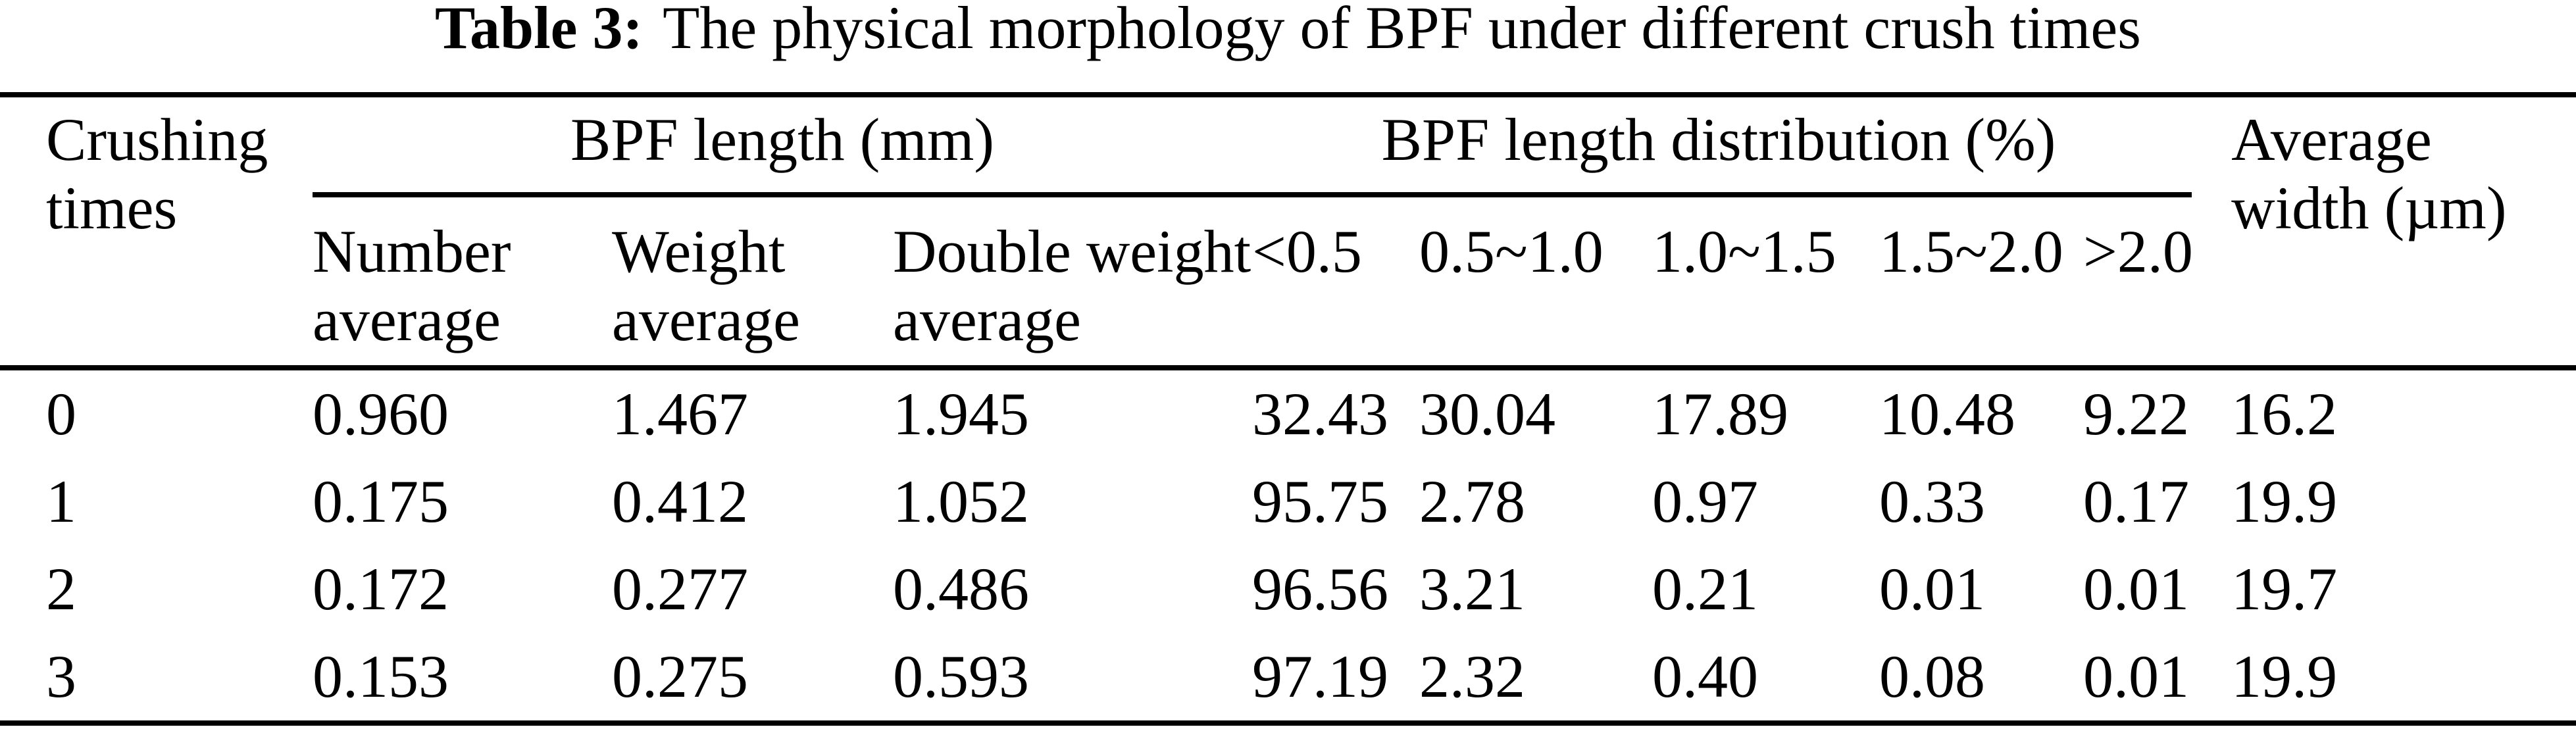 Image resolution: width=2576 pixels, height=729 pixels. Describe the element at coordinates (2284, 588) in the screenshot. I see `table-cell: 19.7` at that location.